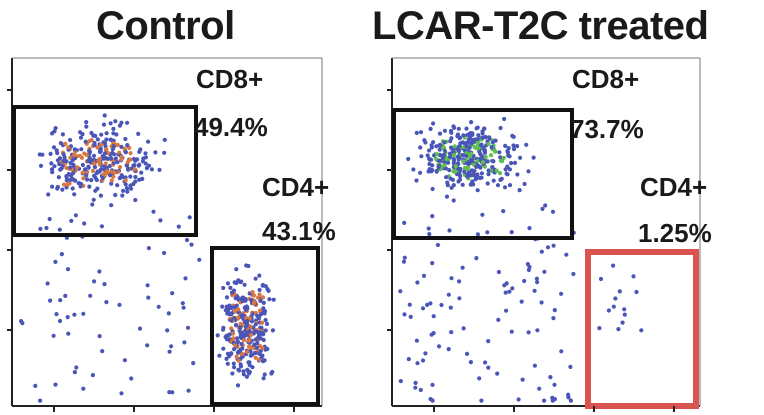 Image resolution: width=764 pixels, height=415 pixels. I want to click on control-cd8-percent: 49.4%, so click(231, 127).